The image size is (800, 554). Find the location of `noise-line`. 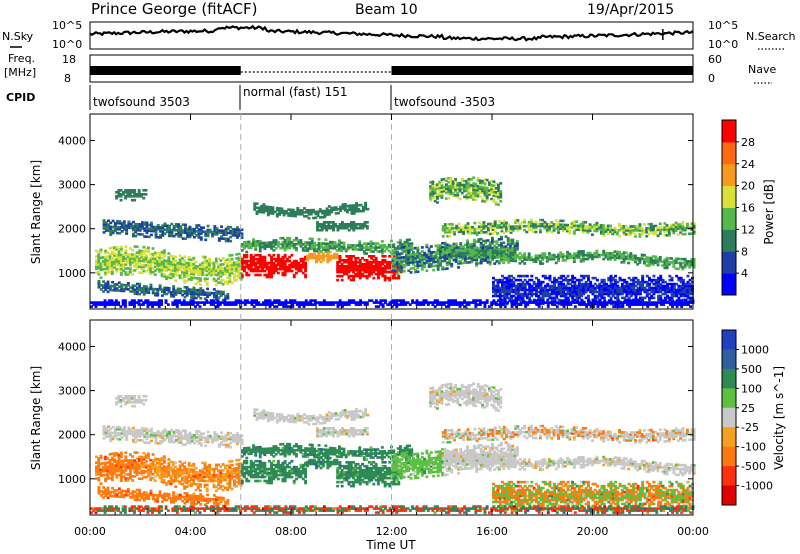

noise-line is located at coordinates (391, 33).